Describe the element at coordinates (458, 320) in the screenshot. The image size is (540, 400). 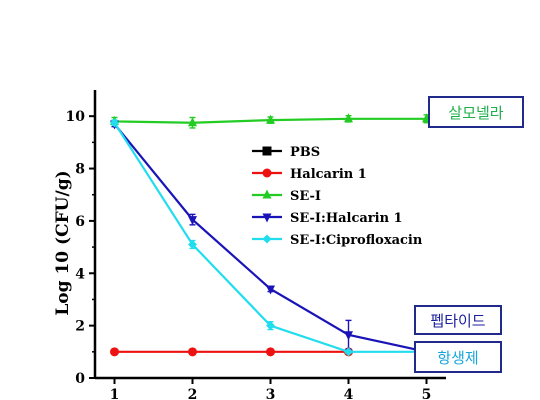
I see `annotation-peptide: 펩타이드` at that location.